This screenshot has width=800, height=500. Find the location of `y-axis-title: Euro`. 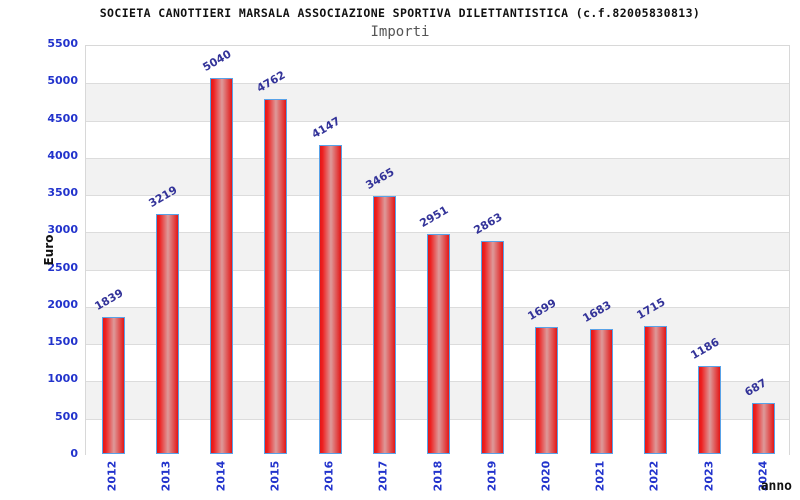

y-axis-title: Euro is located at coordinates (49, 250).